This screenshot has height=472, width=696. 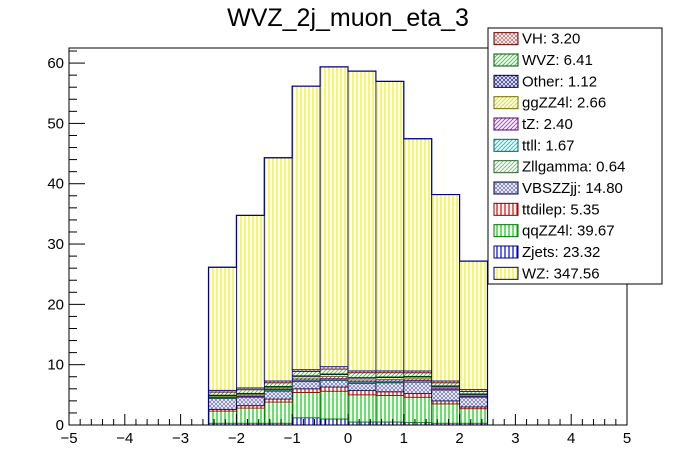 What do you see at coordinates (55, 123) in the screenshot?
I see `y-tick-label: 50` at bounding box center [55, 123].